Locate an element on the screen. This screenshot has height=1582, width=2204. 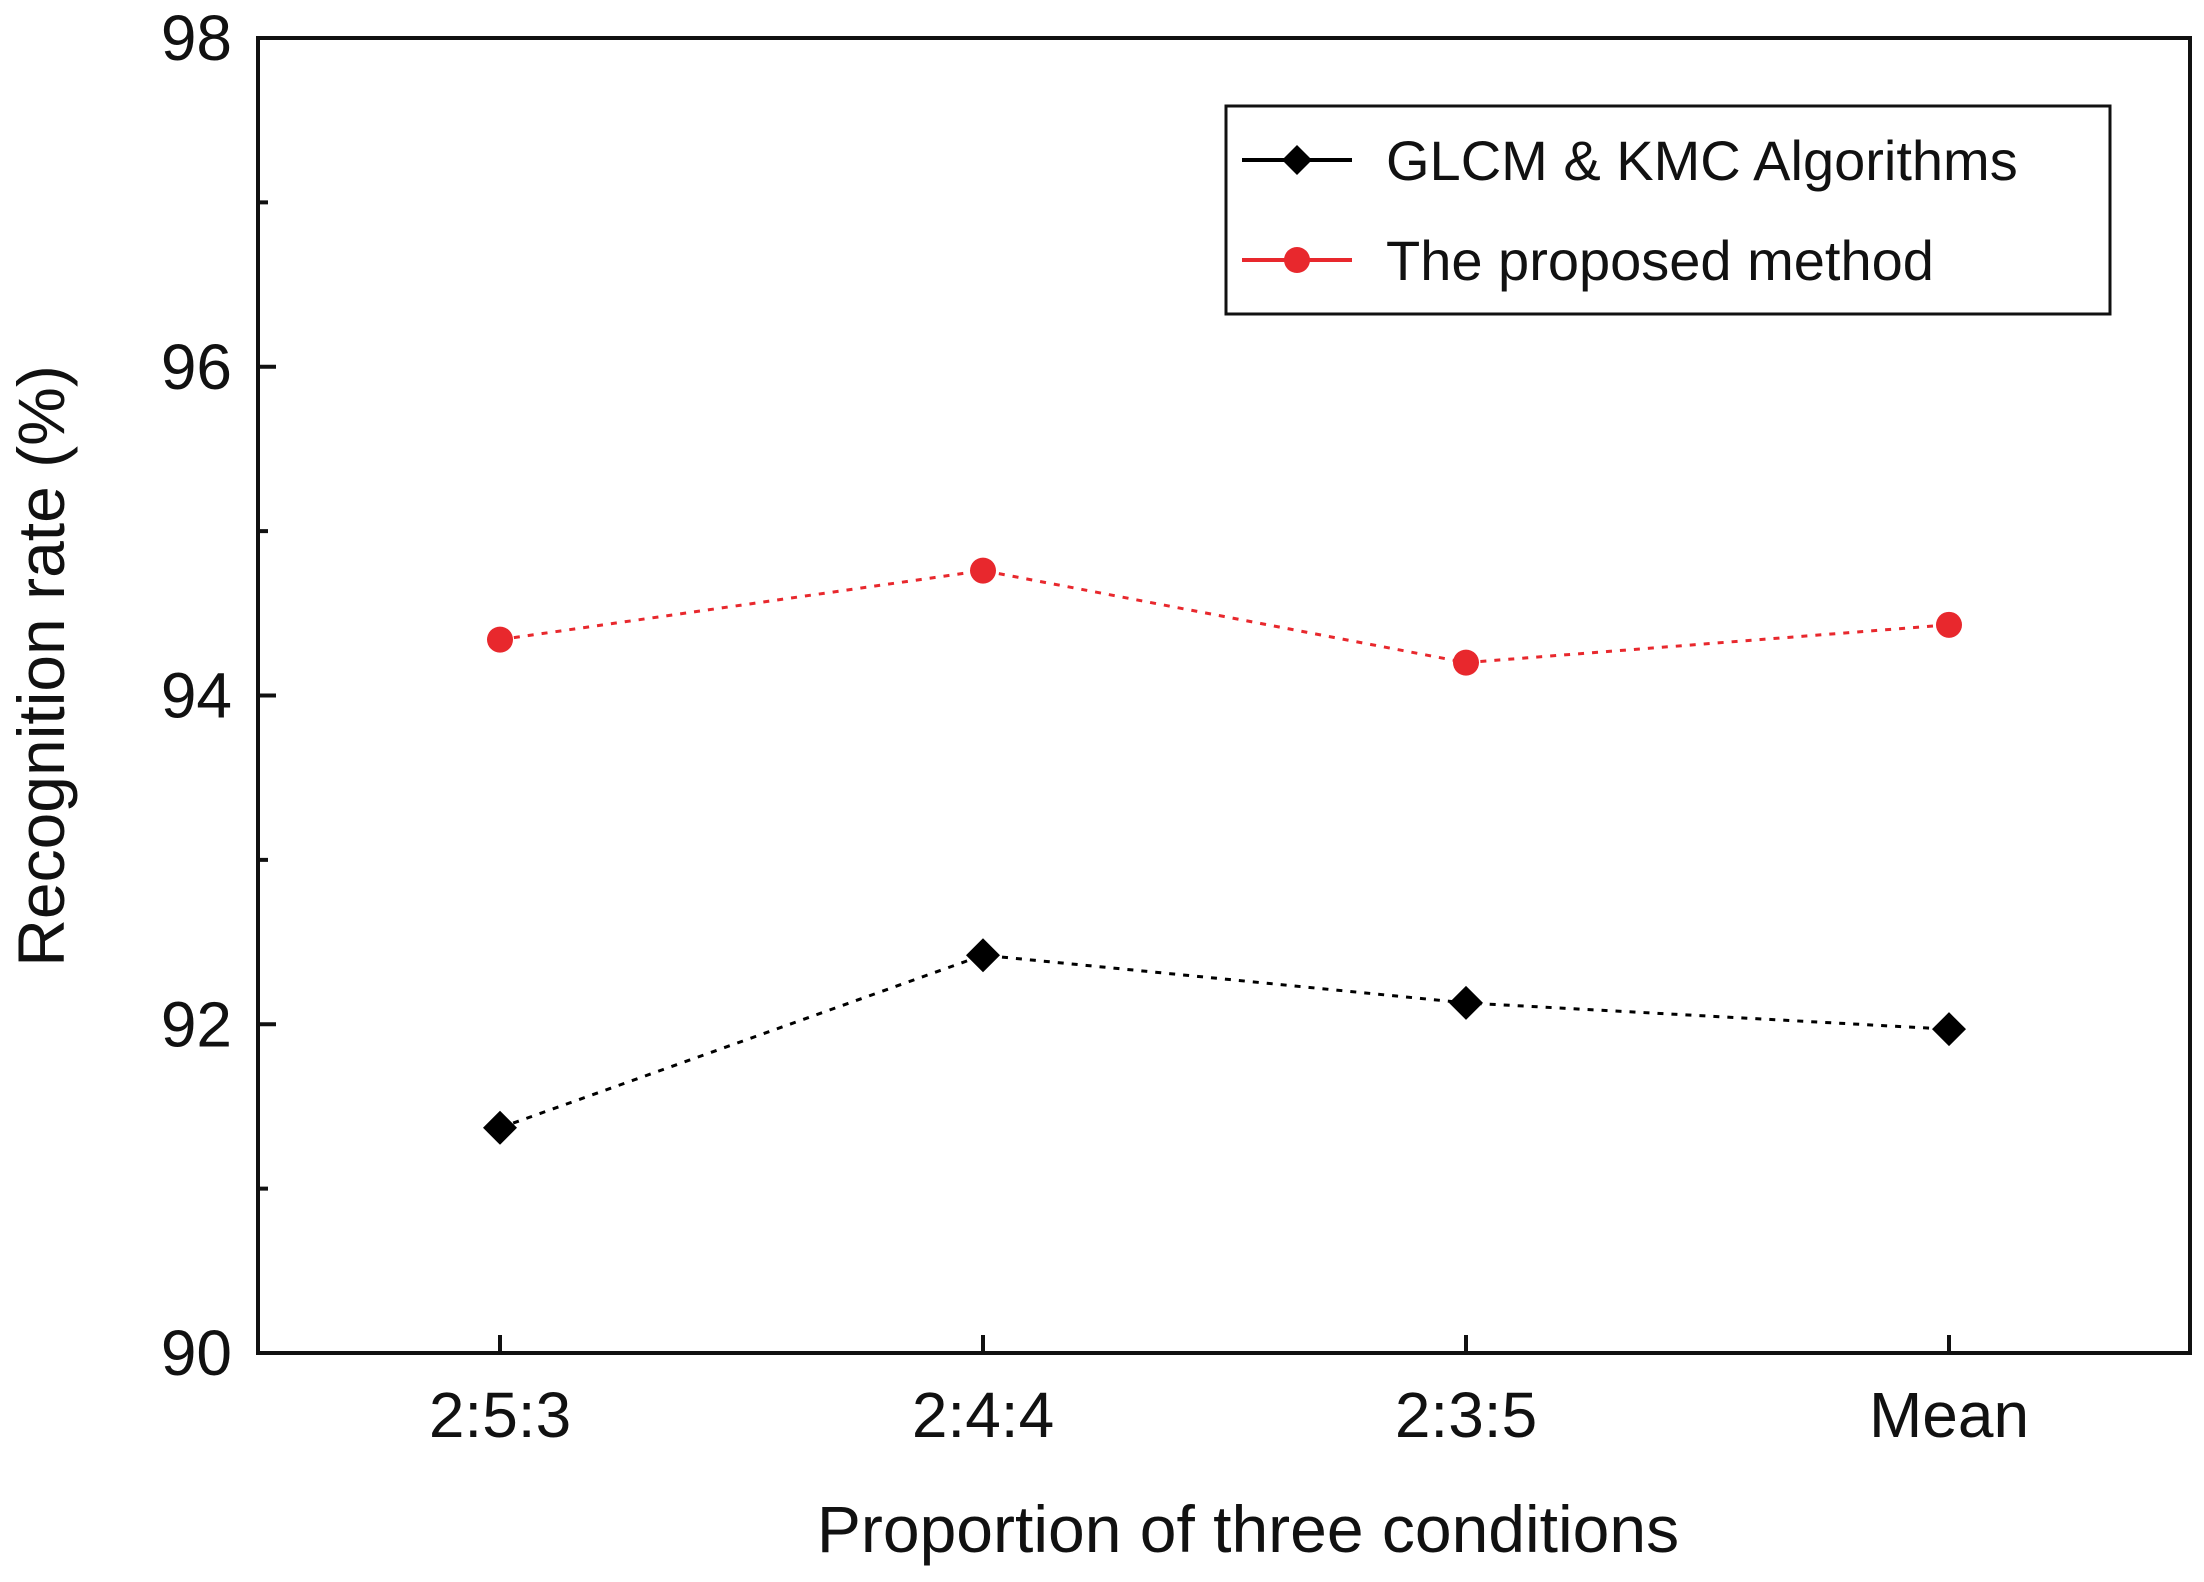
x-tick-label: Mean is located at coordinates (1949, 1415).